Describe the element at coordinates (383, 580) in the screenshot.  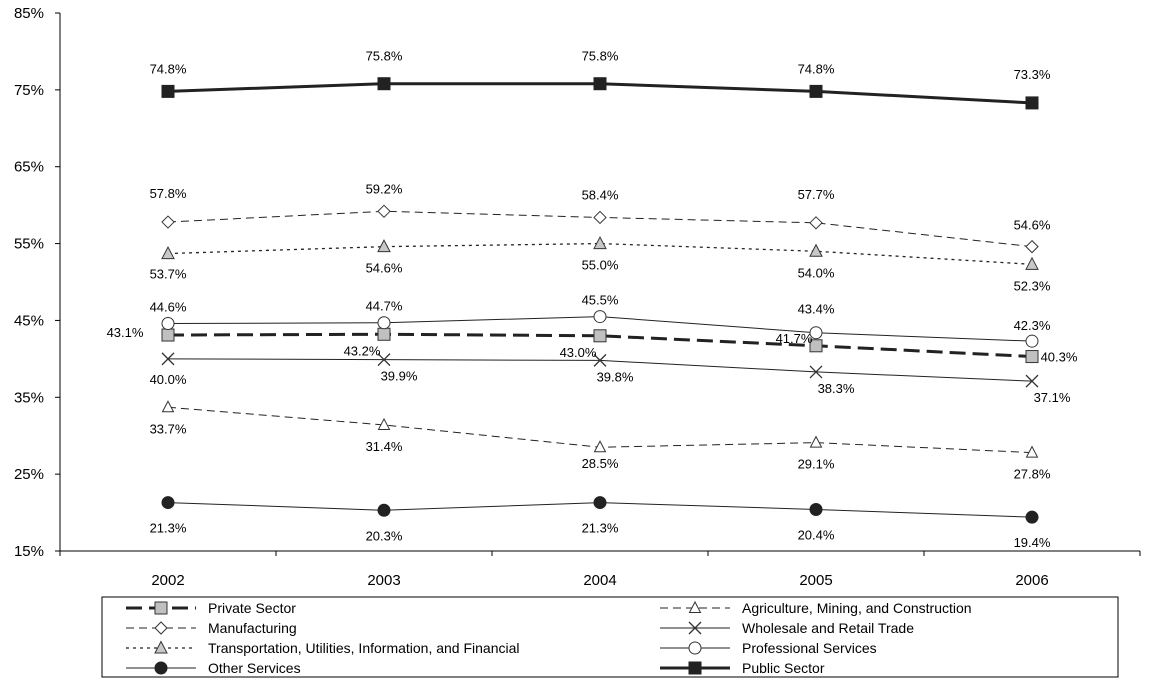
I see `x-tick-label: 2003` at that location.